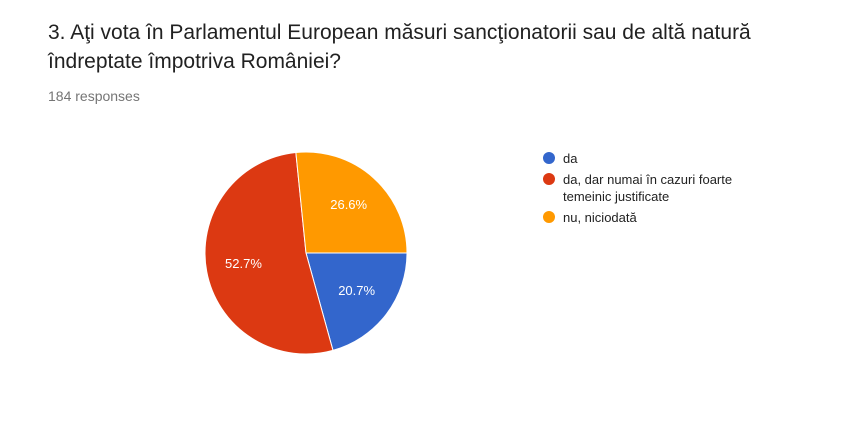 The image size is (860, 424). Describe the element at coordinates (650, 158) in the screenshot. I see `legend-item: da` at that location.